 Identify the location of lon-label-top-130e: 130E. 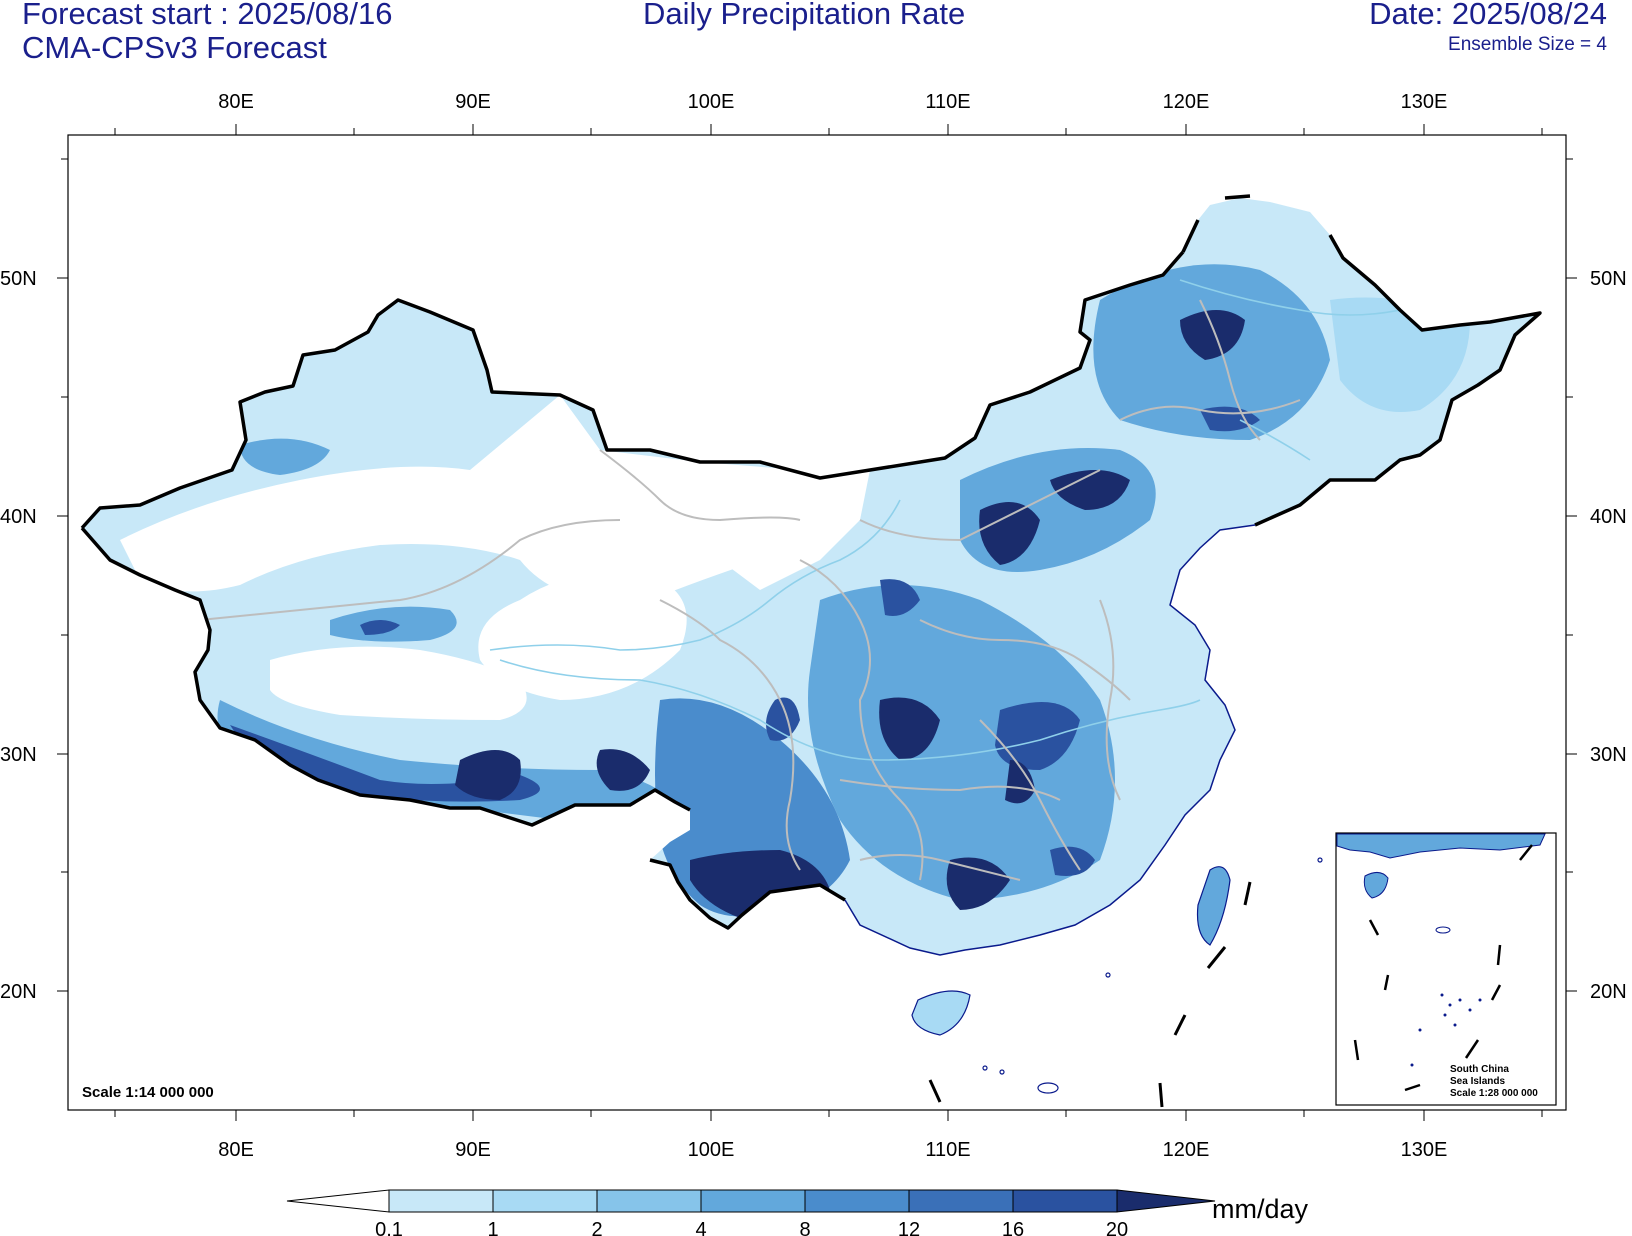
(1424, 102).